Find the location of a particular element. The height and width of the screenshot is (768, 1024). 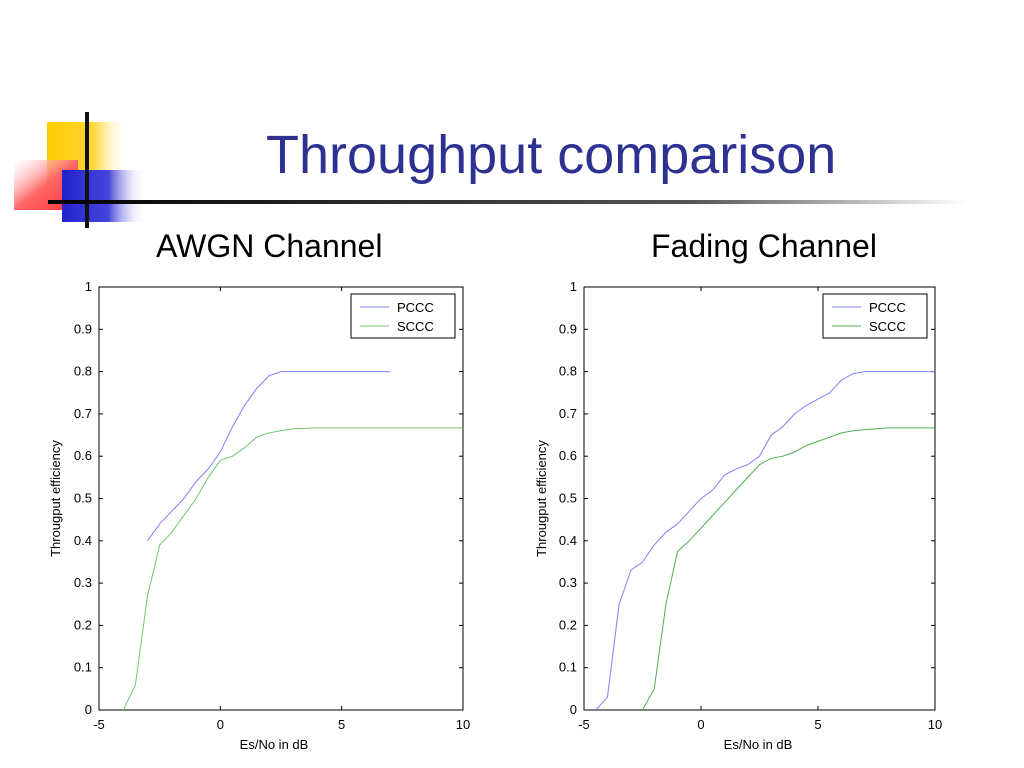

chart-title-awgn: AWGN Channel is located at coordinates (269, 246).